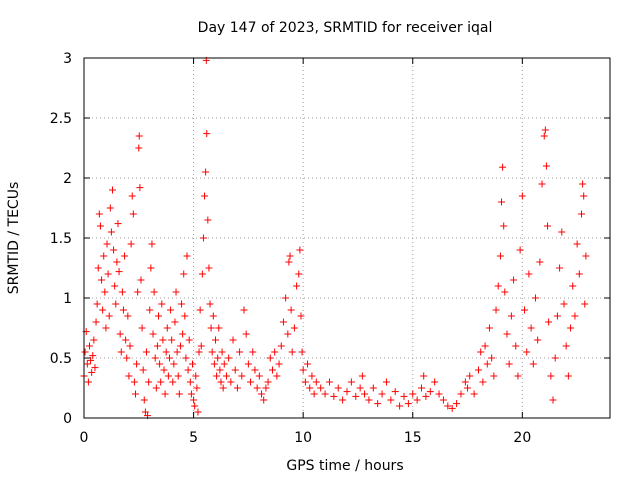 The width and height of the screenshot is (640, 480). Describe the element at coordinates (14, 238) in the screenshot. I see `y-axis-label: SRMTID / TECUs` at that location.